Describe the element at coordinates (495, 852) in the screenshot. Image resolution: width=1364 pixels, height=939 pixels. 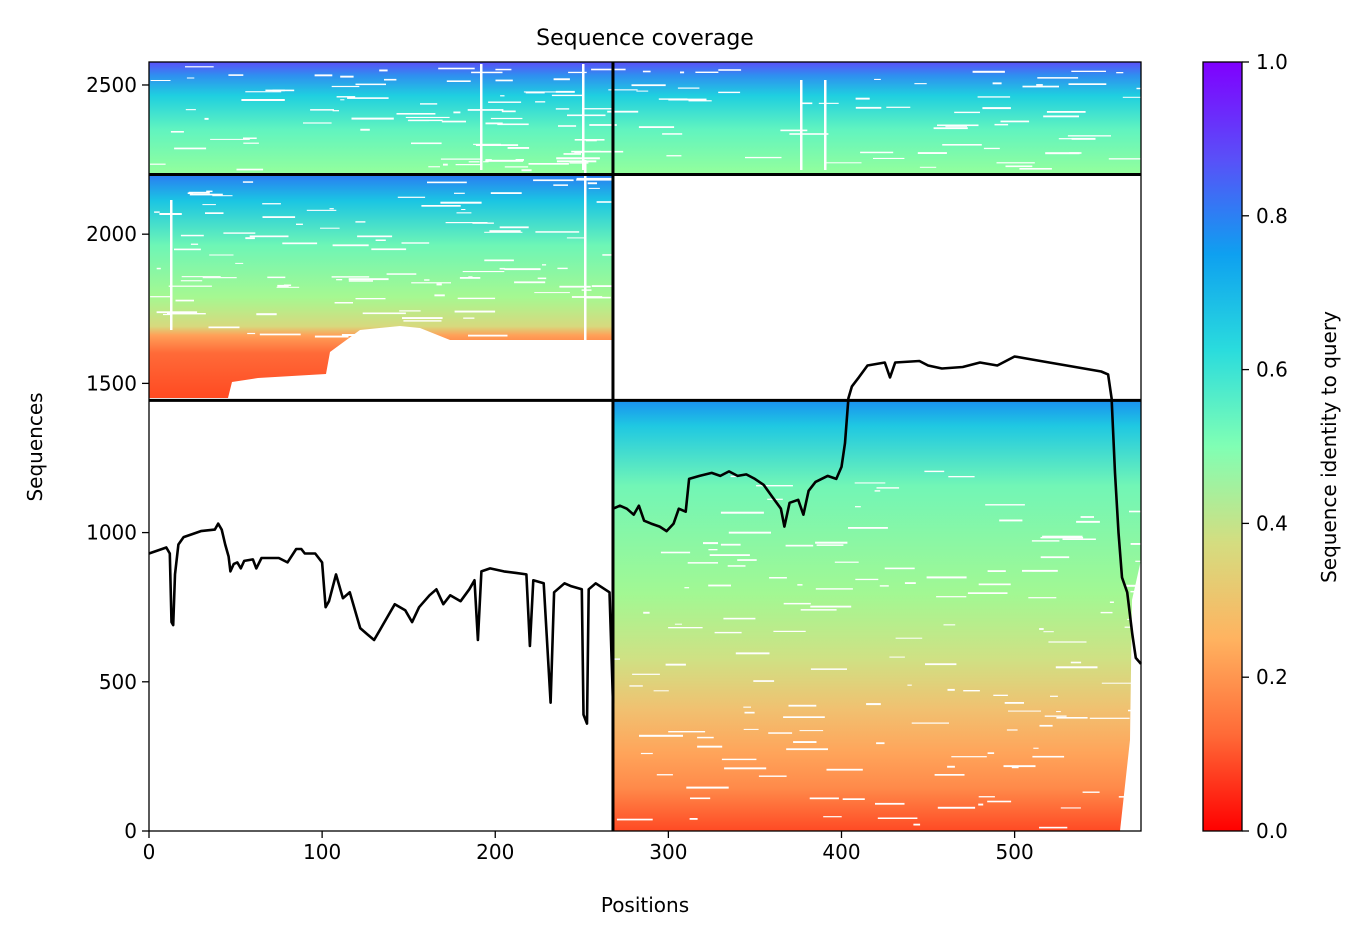
I see `x-tick-label: 200` at that location.